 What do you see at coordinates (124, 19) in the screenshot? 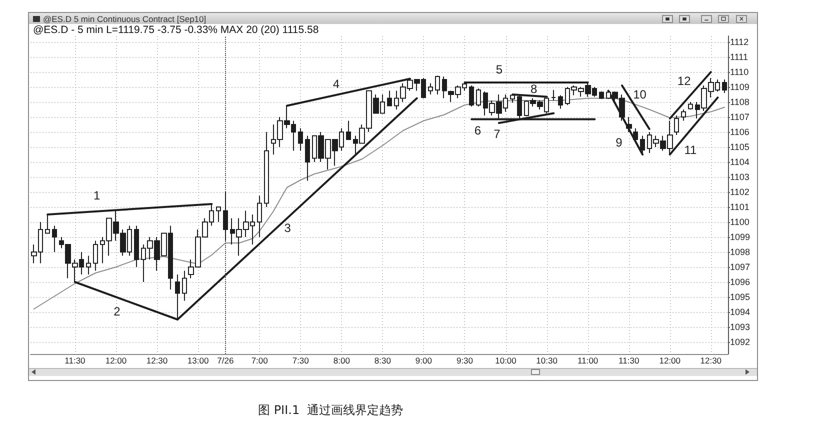
I see `chart-title: @ES.D 5 min Continuous Contract [Sep10]` at bounding box center [124, 19].